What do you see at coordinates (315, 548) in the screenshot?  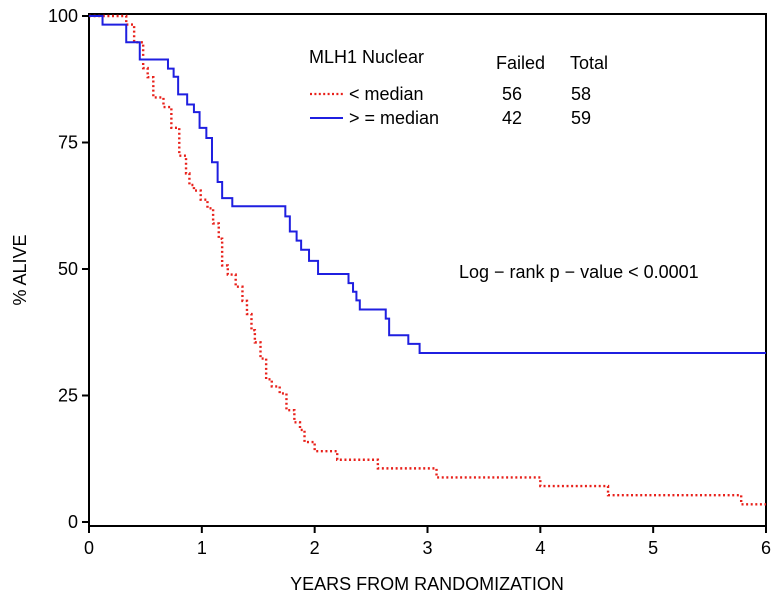 I see `x-tick-label-2: 2` at bounding box center [315, 548].